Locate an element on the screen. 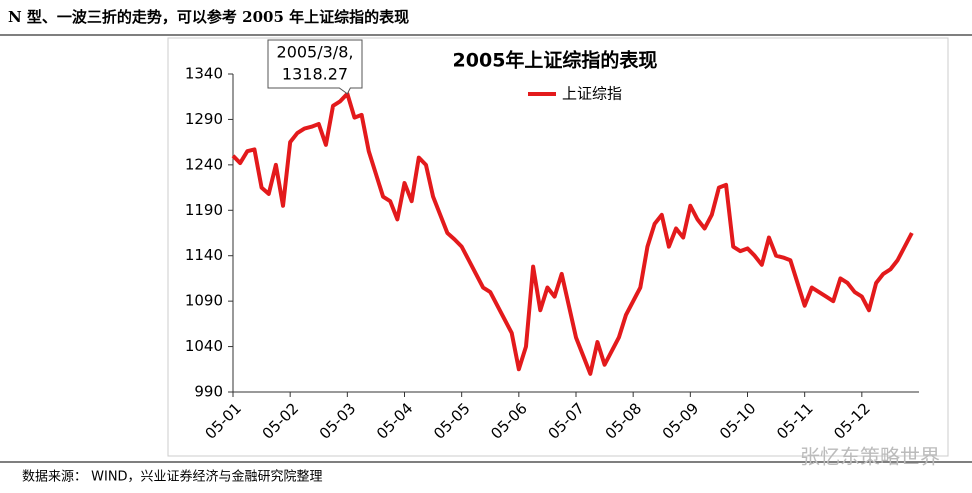 This screenshot has width=972, height=493. x-tick-label: 05-09 is located at coordinates (681, 421).